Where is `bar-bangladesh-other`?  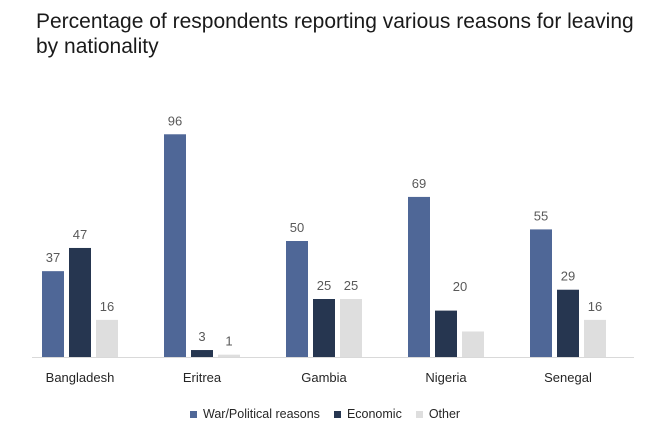 bar-bangladesh-other is located at coordinates (107, 338).